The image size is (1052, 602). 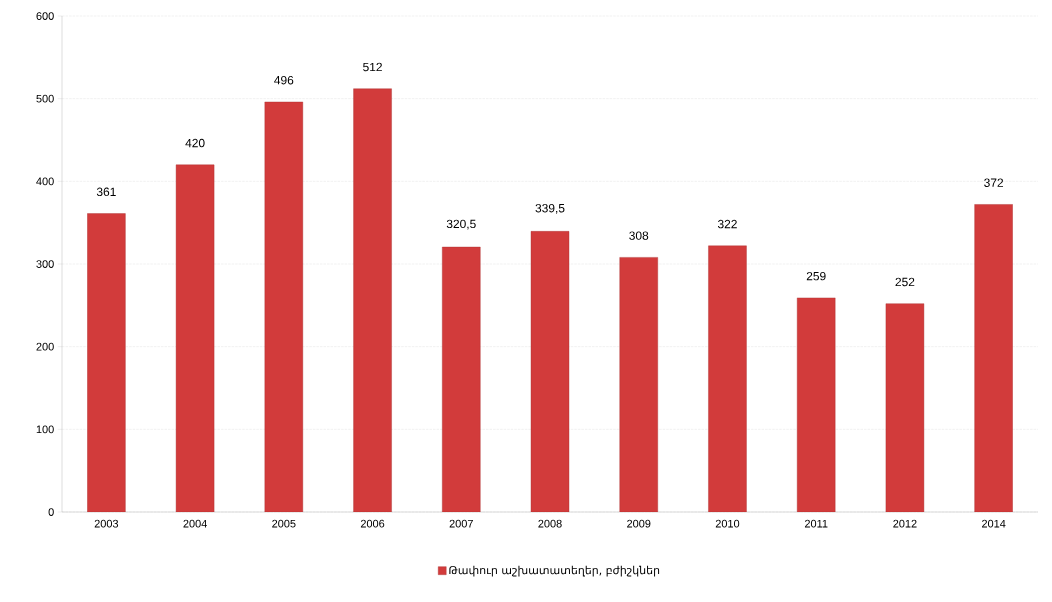 What do you see at coordinates (195, 523) in the screenshot?
I see `x-tick-label: 2004` at bounding box center [195, 523].